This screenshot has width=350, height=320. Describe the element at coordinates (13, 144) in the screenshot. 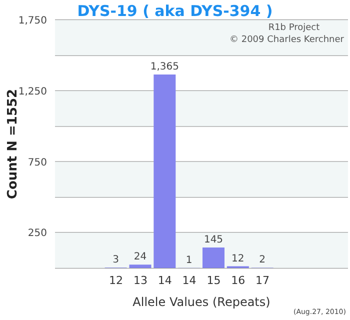

I see `y-axis-title: Count N =1552` at that location.